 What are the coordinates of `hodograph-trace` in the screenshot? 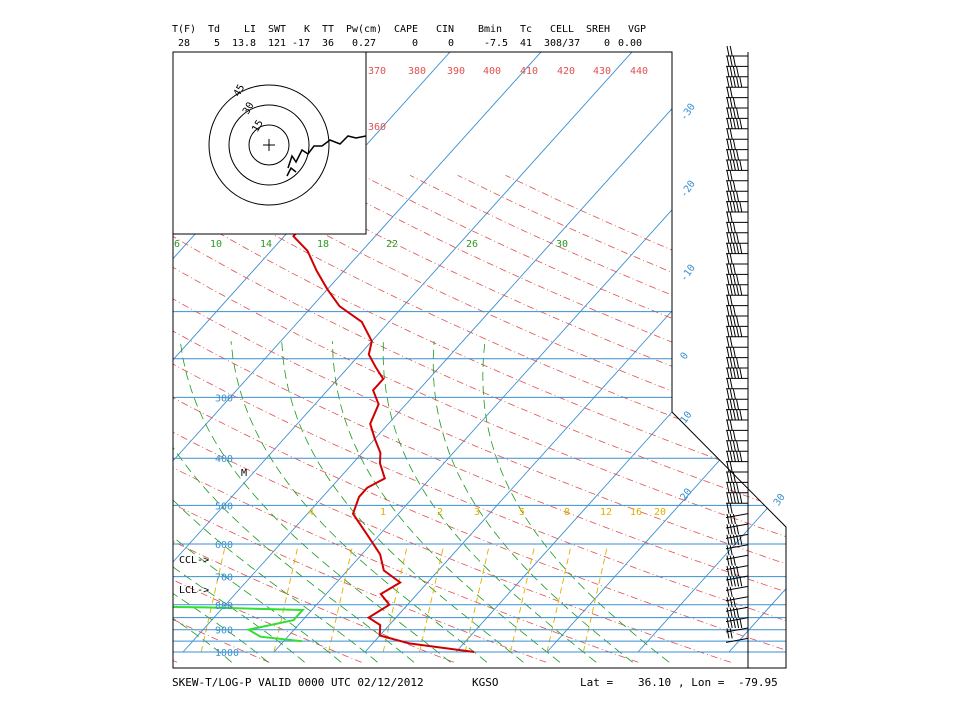 It's located at (327, 152).